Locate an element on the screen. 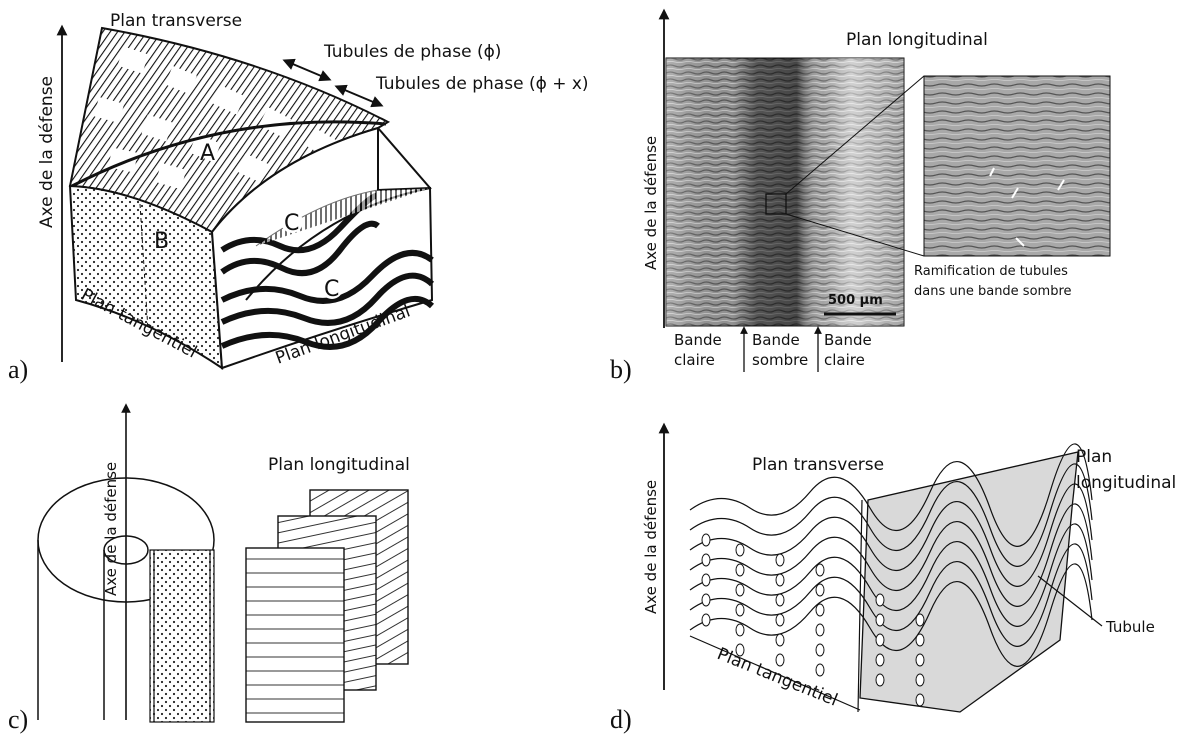 The image size is (1195, 735). band-light-1-line1: Bande is located at coordinates (698, 340).